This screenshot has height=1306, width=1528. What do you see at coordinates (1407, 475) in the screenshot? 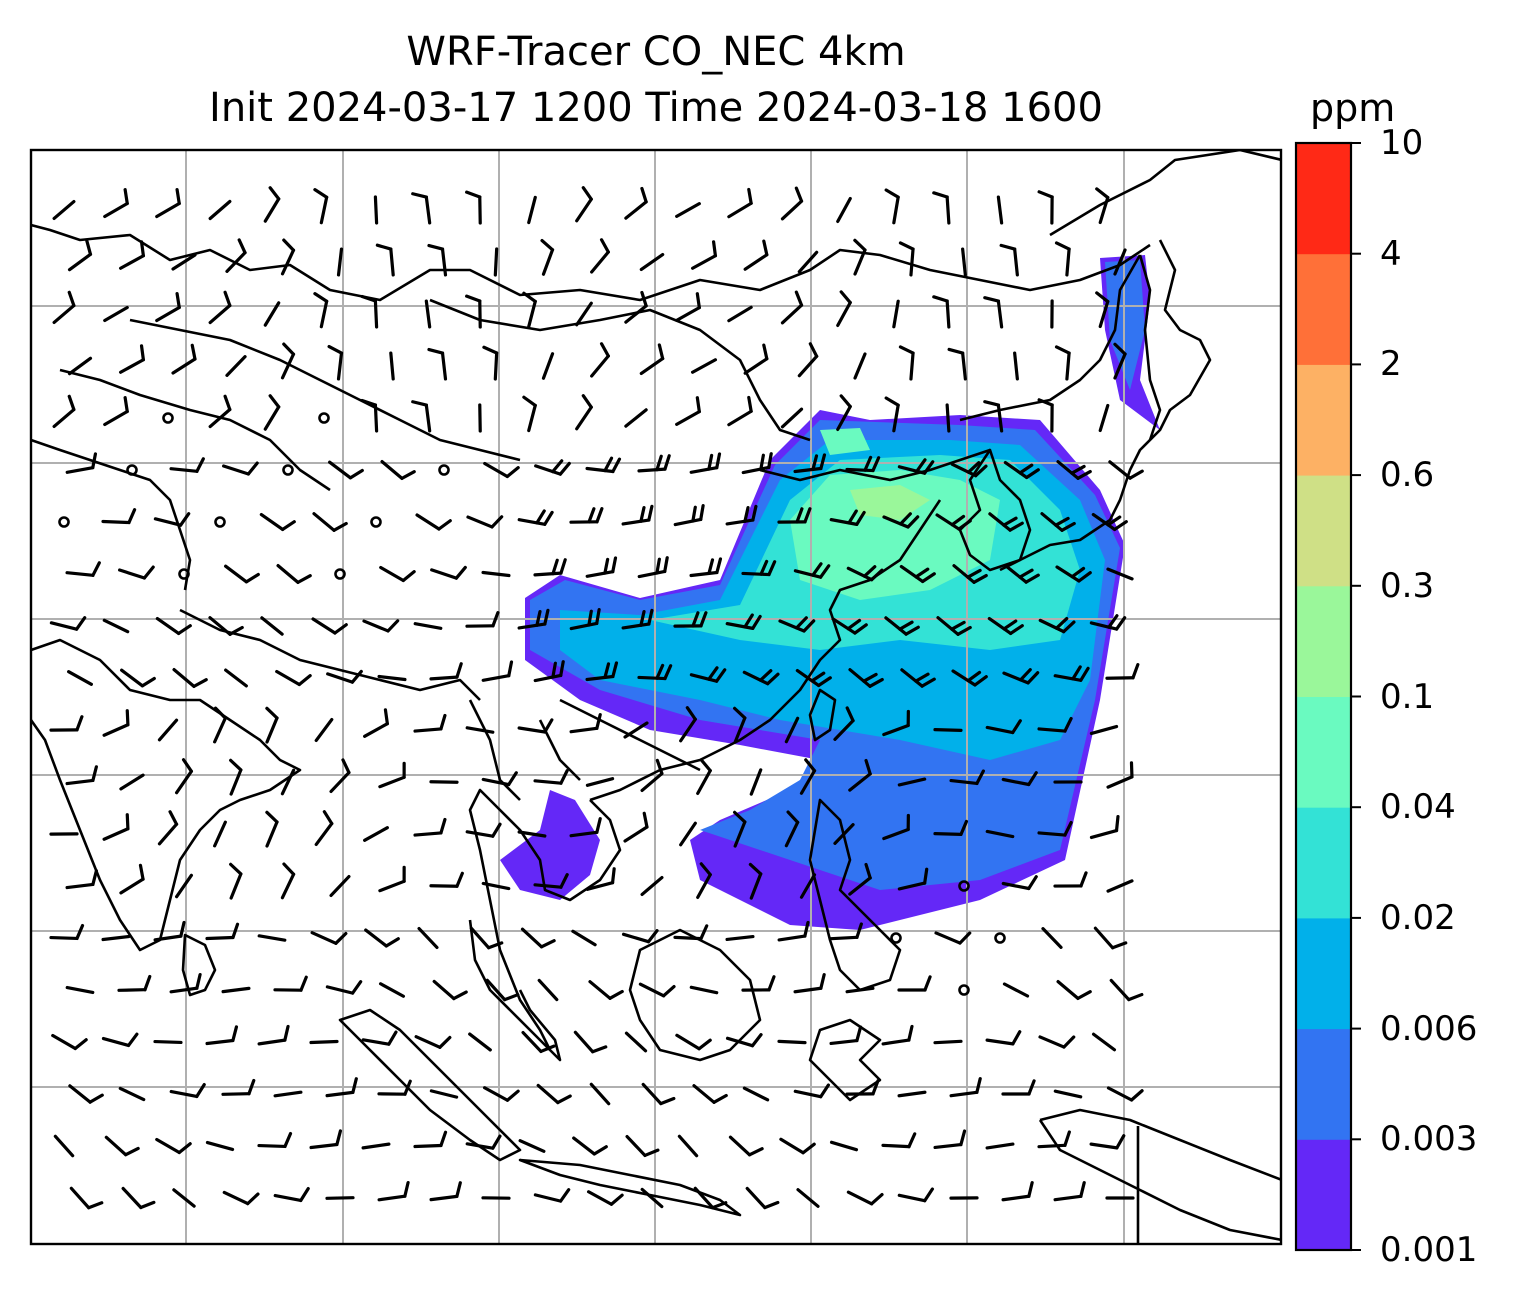
I see `colorbar-tick-label: 0.6` at bounding box center [1407, 475].